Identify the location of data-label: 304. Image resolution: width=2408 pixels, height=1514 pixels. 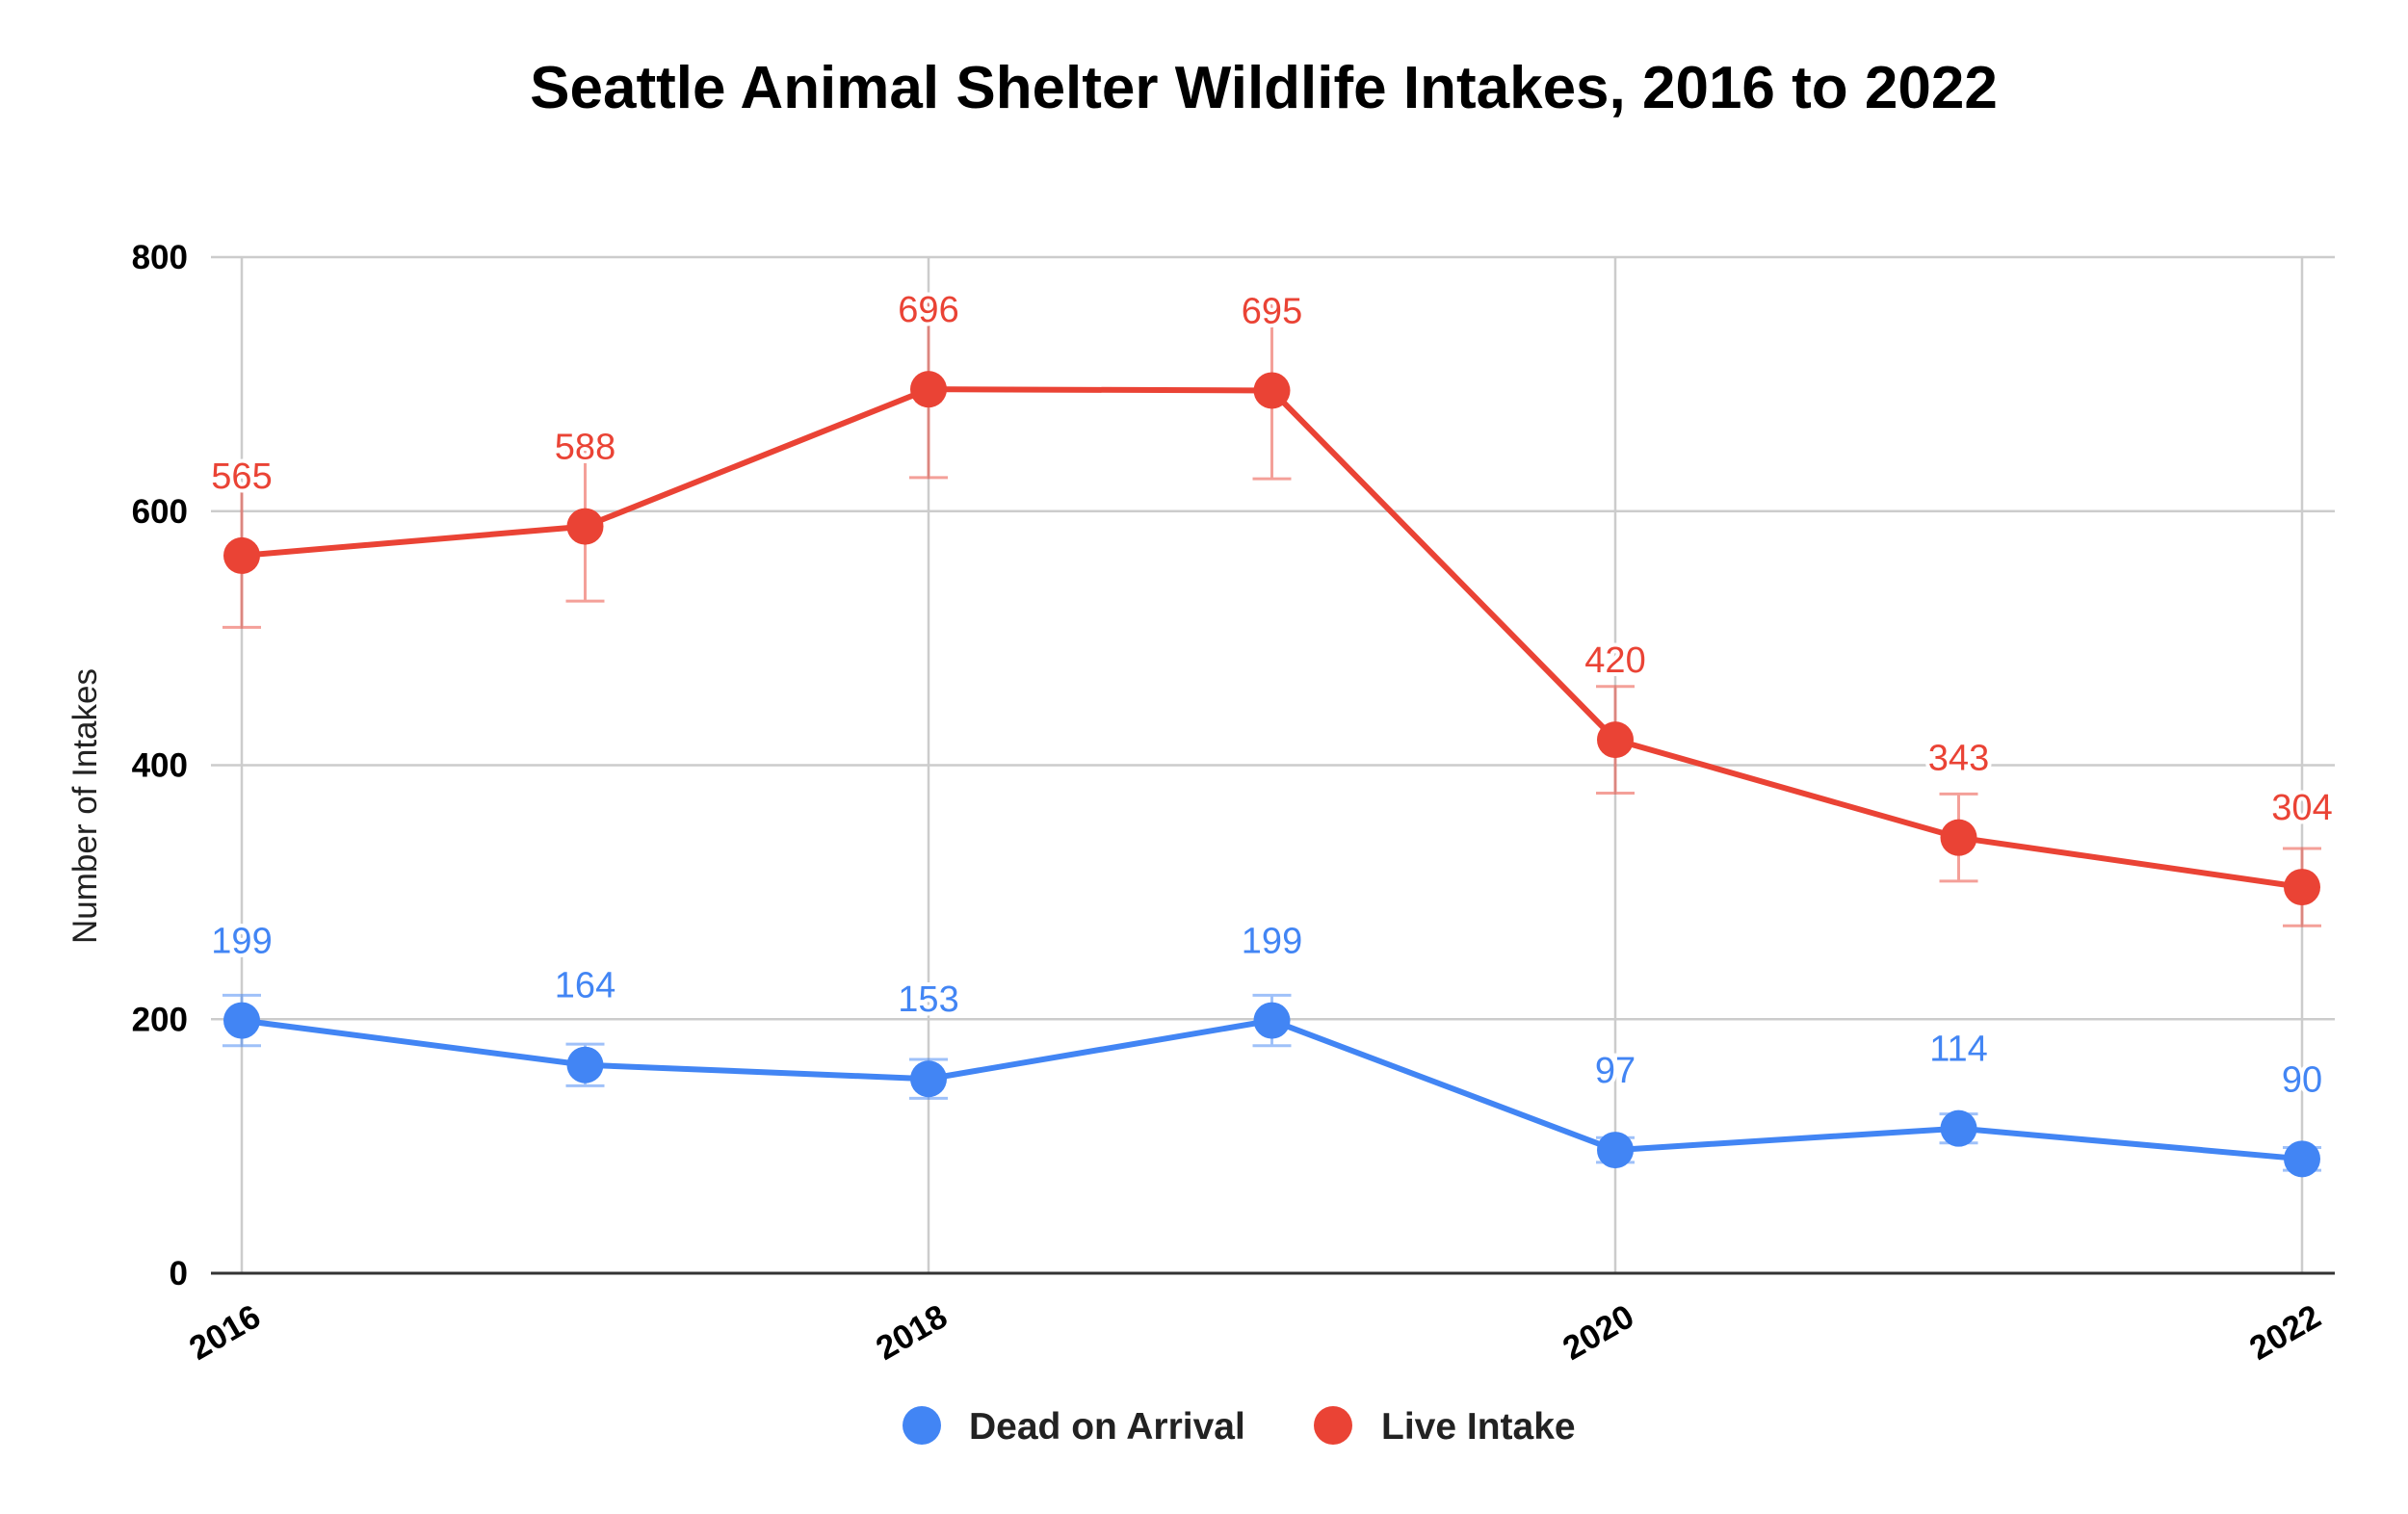
(2301, 808).